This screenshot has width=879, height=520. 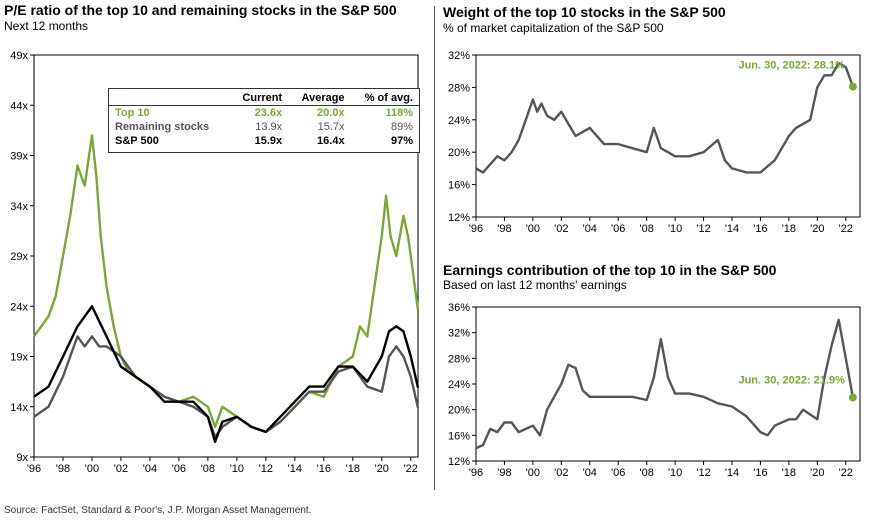 What do you see at coordinates (226, 387) in the screenshot?
I see `series-line-remaining-stocks` at bounding box center [226, 387].